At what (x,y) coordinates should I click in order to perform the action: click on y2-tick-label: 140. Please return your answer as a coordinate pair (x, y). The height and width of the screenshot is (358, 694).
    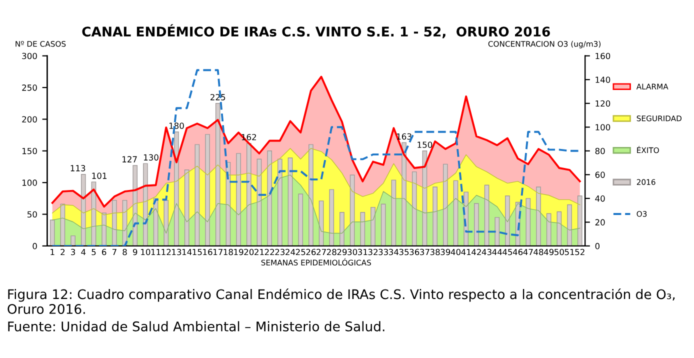
    Looking at the image, I should click on (603, 79).